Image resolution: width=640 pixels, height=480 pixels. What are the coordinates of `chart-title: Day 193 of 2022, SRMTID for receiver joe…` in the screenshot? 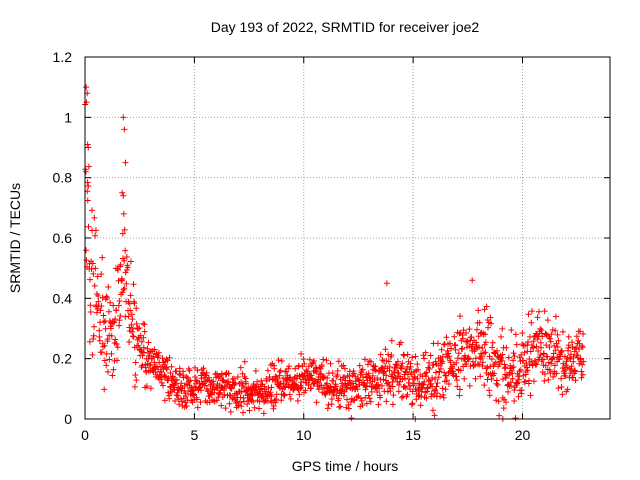 It's located at (345, 27).